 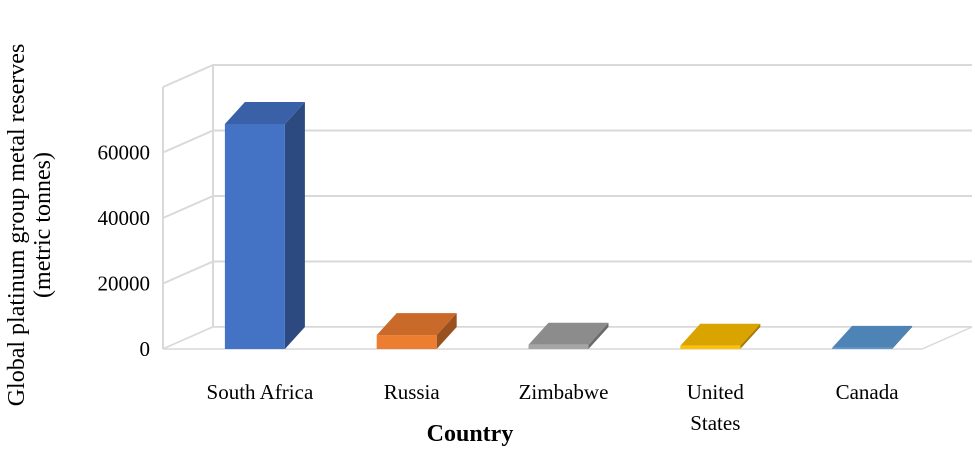 What do you see at coordinates (145, 349) in the screenshot?
I see `y-tick-label-0: 0` at bounding box center [145, 349].